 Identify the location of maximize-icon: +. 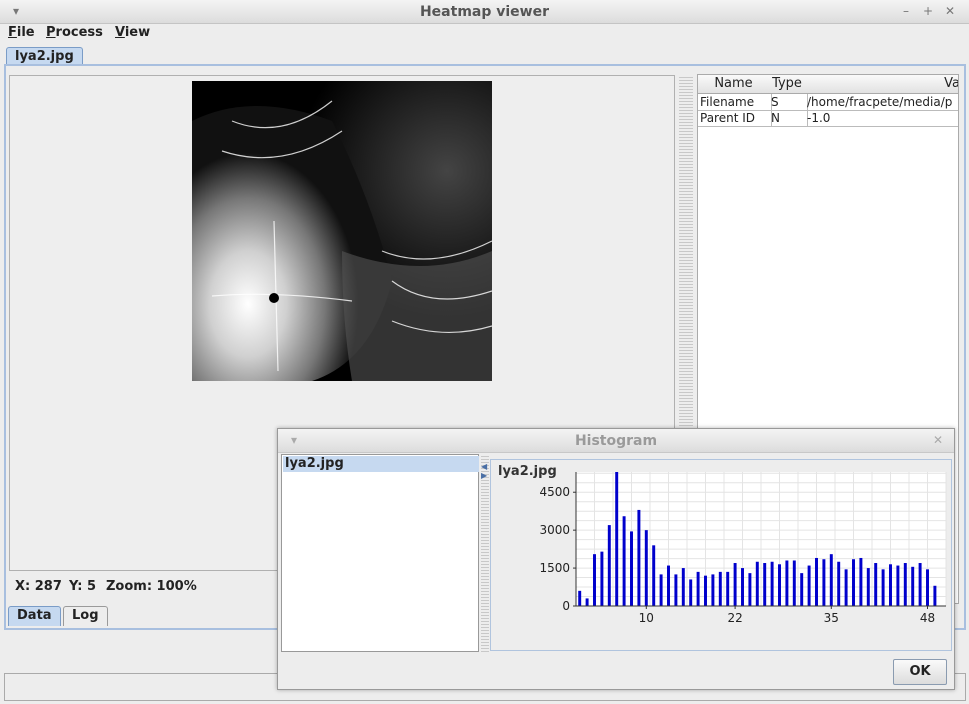
(928, 11).